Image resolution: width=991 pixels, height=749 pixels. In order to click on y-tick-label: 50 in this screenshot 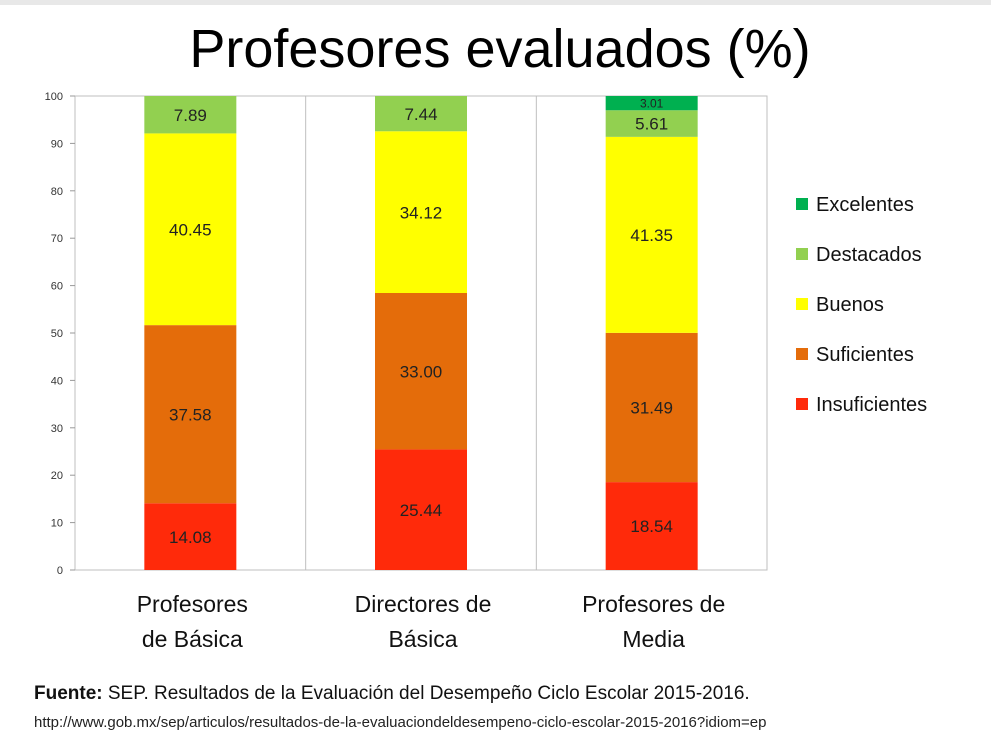, I will do `click(57, 334)`.